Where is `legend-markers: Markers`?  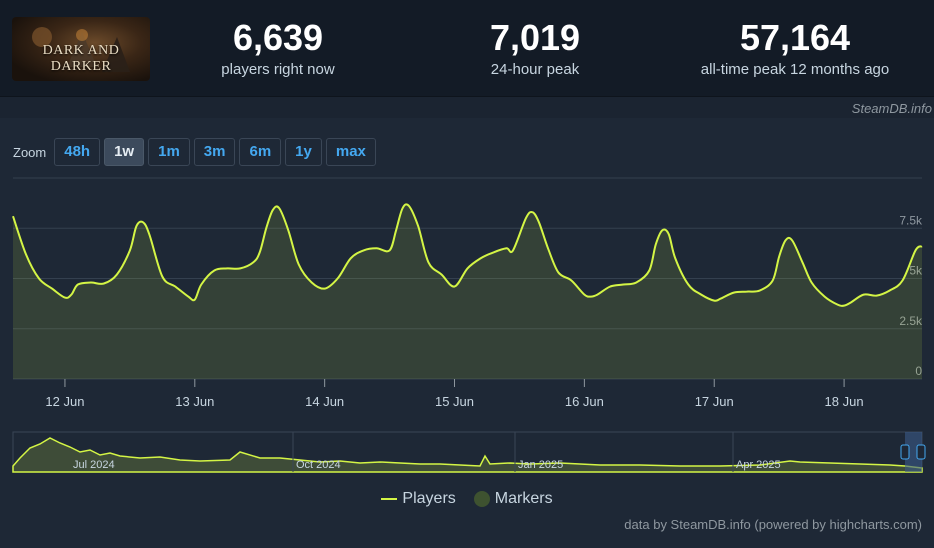 legend-markers: Markers is located at coordinates (513, 499).